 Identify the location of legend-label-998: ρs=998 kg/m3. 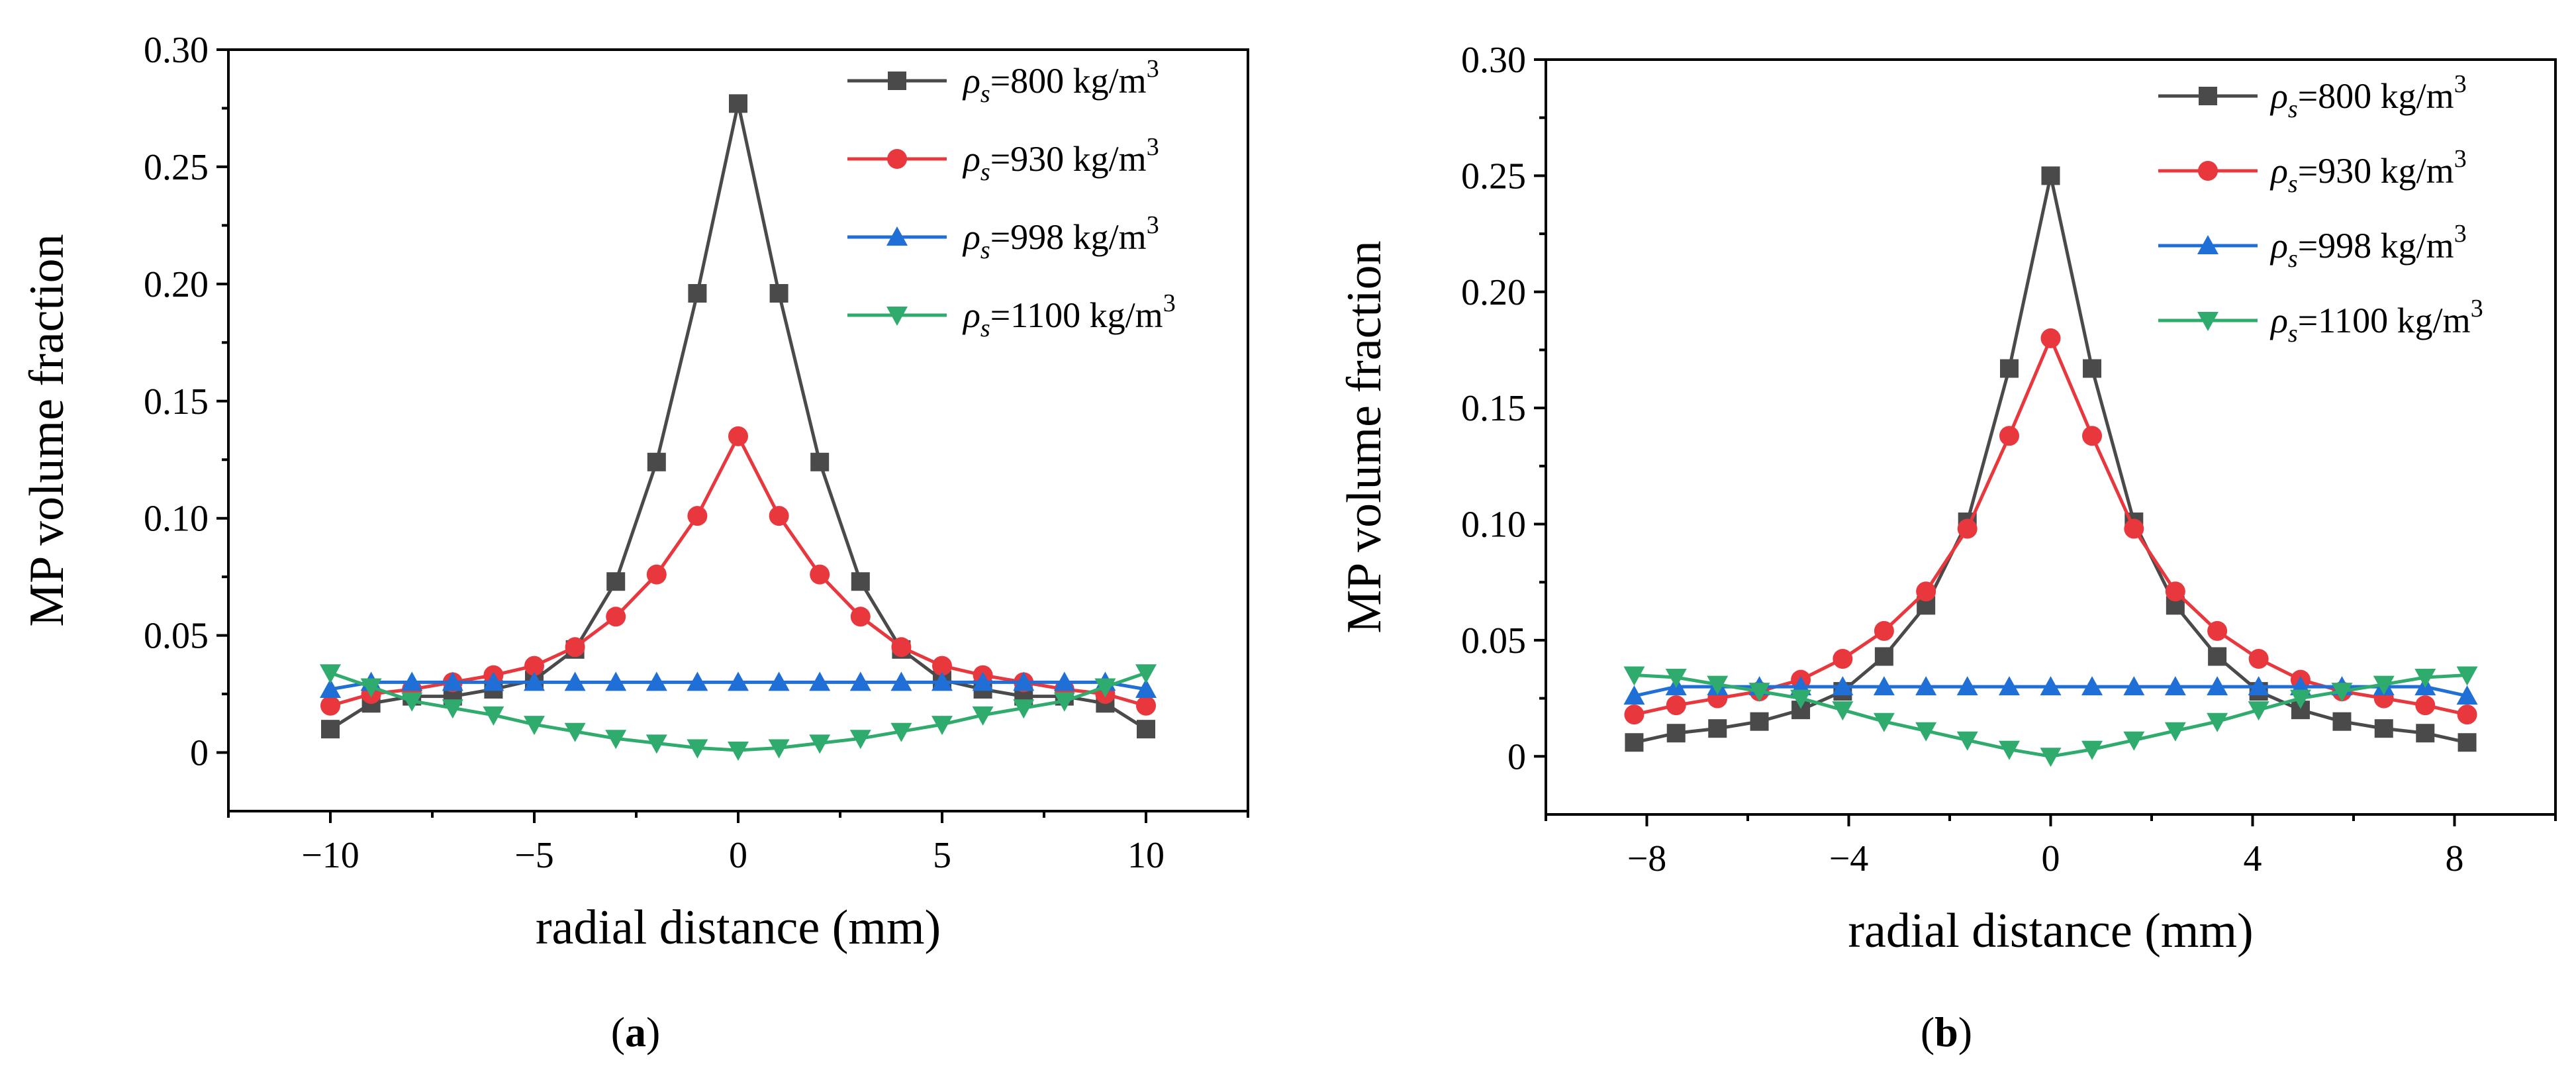
(1060, 238).